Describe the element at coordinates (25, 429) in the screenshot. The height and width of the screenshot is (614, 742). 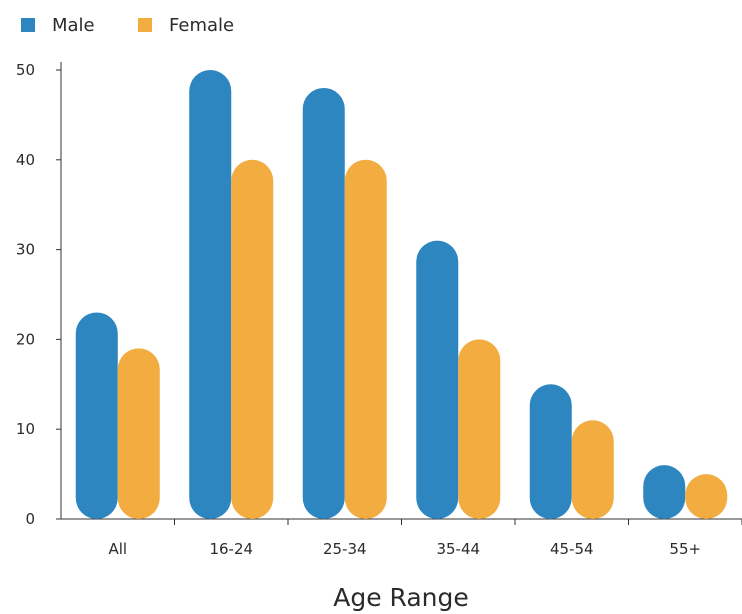
I see `y-tick-label: 10` at that location.